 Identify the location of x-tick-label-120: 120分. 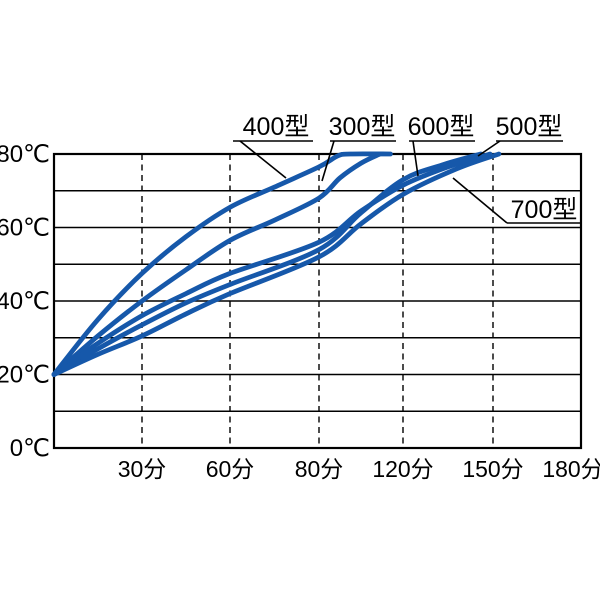
(402, 469).